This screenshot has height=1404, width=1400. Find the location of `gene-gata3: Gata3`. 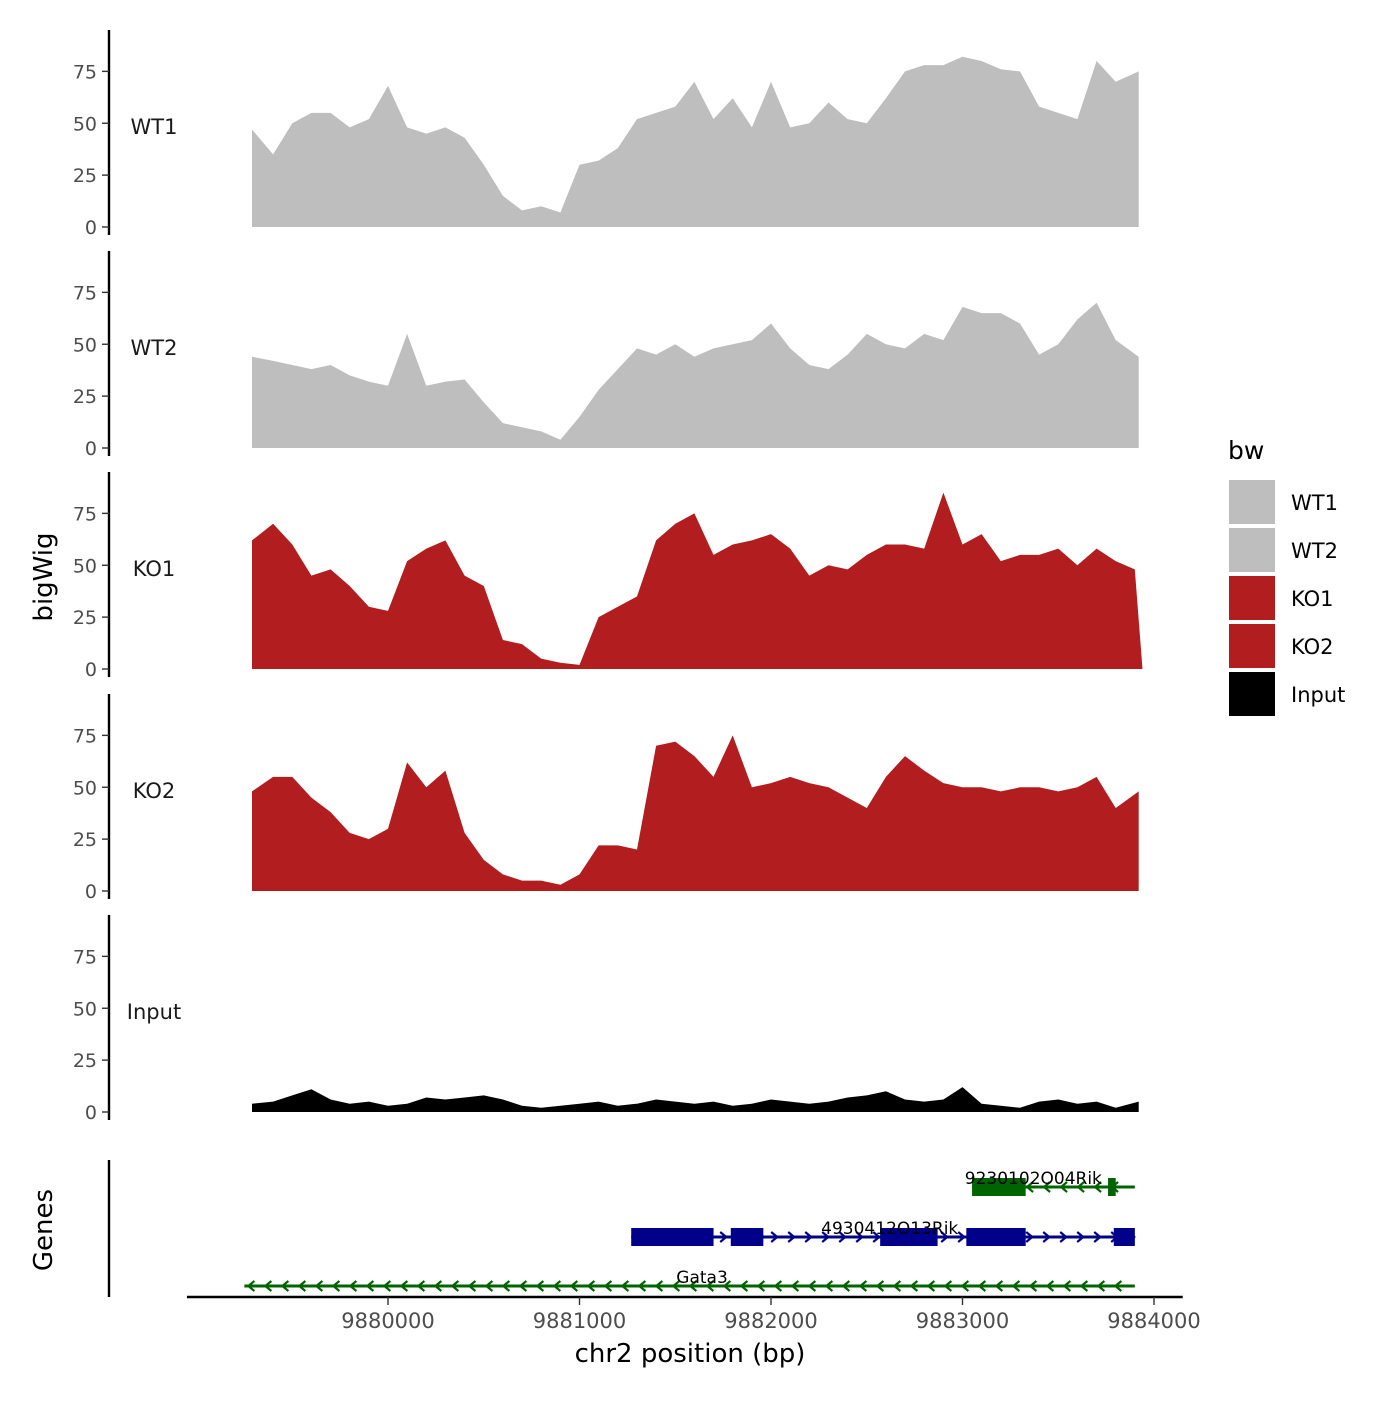

gene-gata3: Gata3 is located at coordinates (689, 1280).